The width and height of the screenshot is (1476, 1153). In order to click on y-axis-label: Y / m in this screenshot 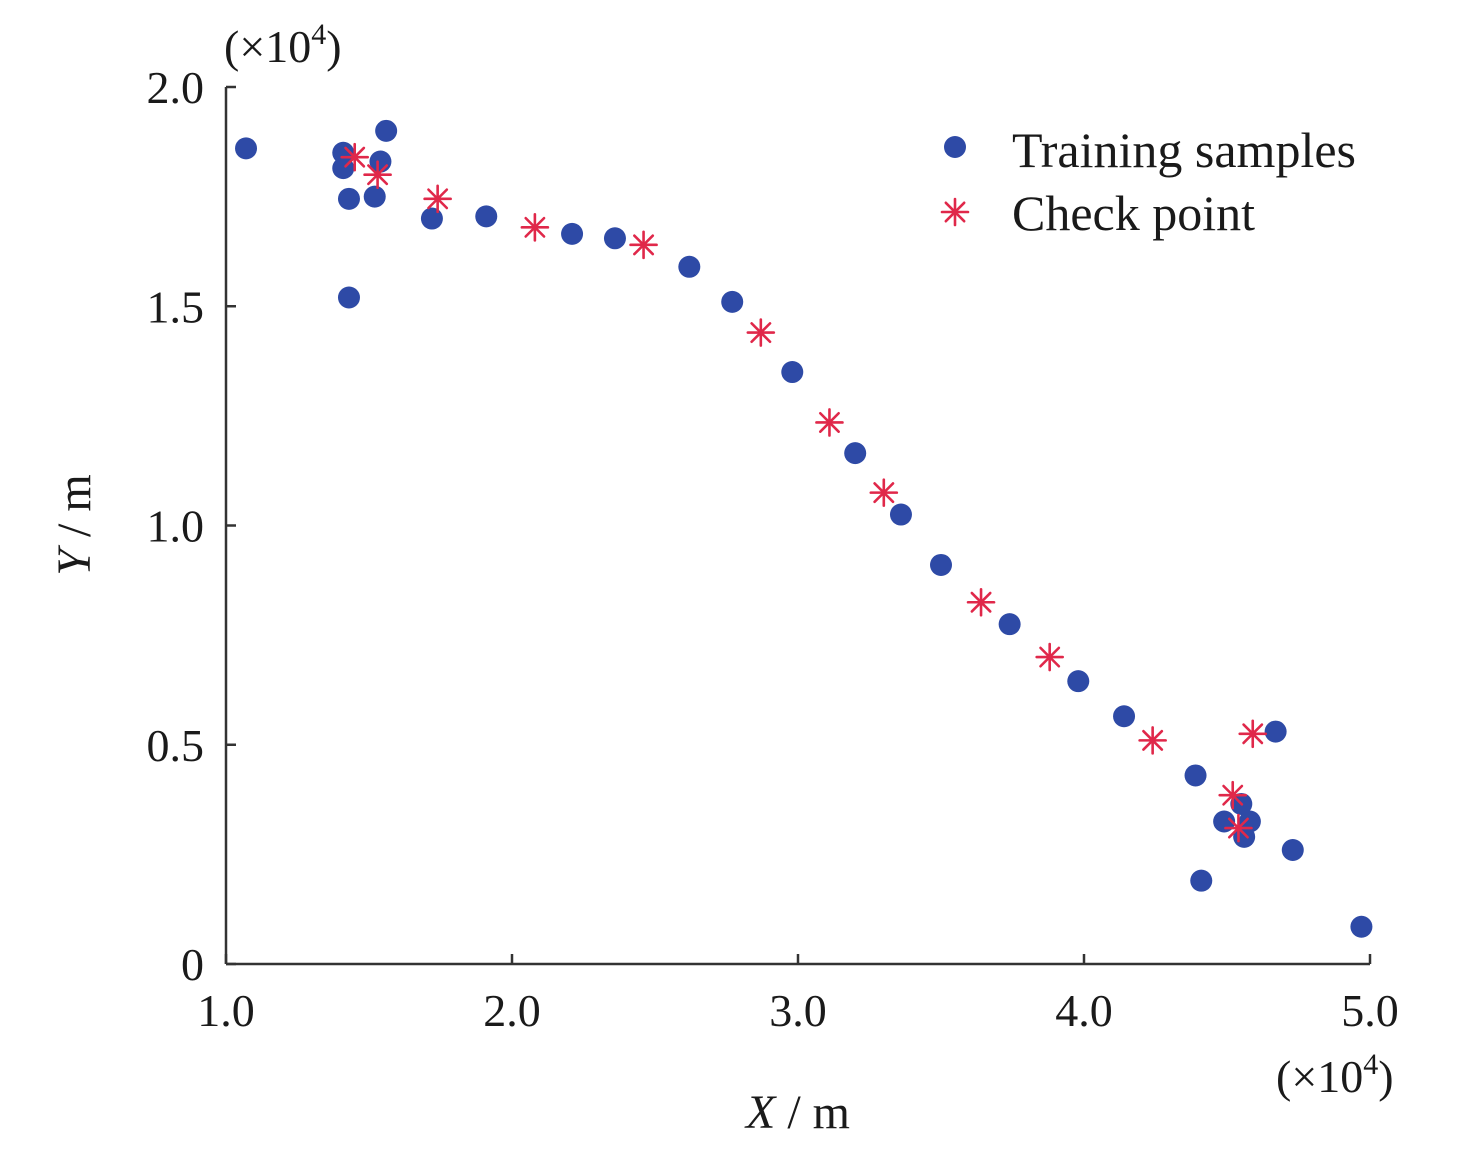, I will do `click(74, 524)`.